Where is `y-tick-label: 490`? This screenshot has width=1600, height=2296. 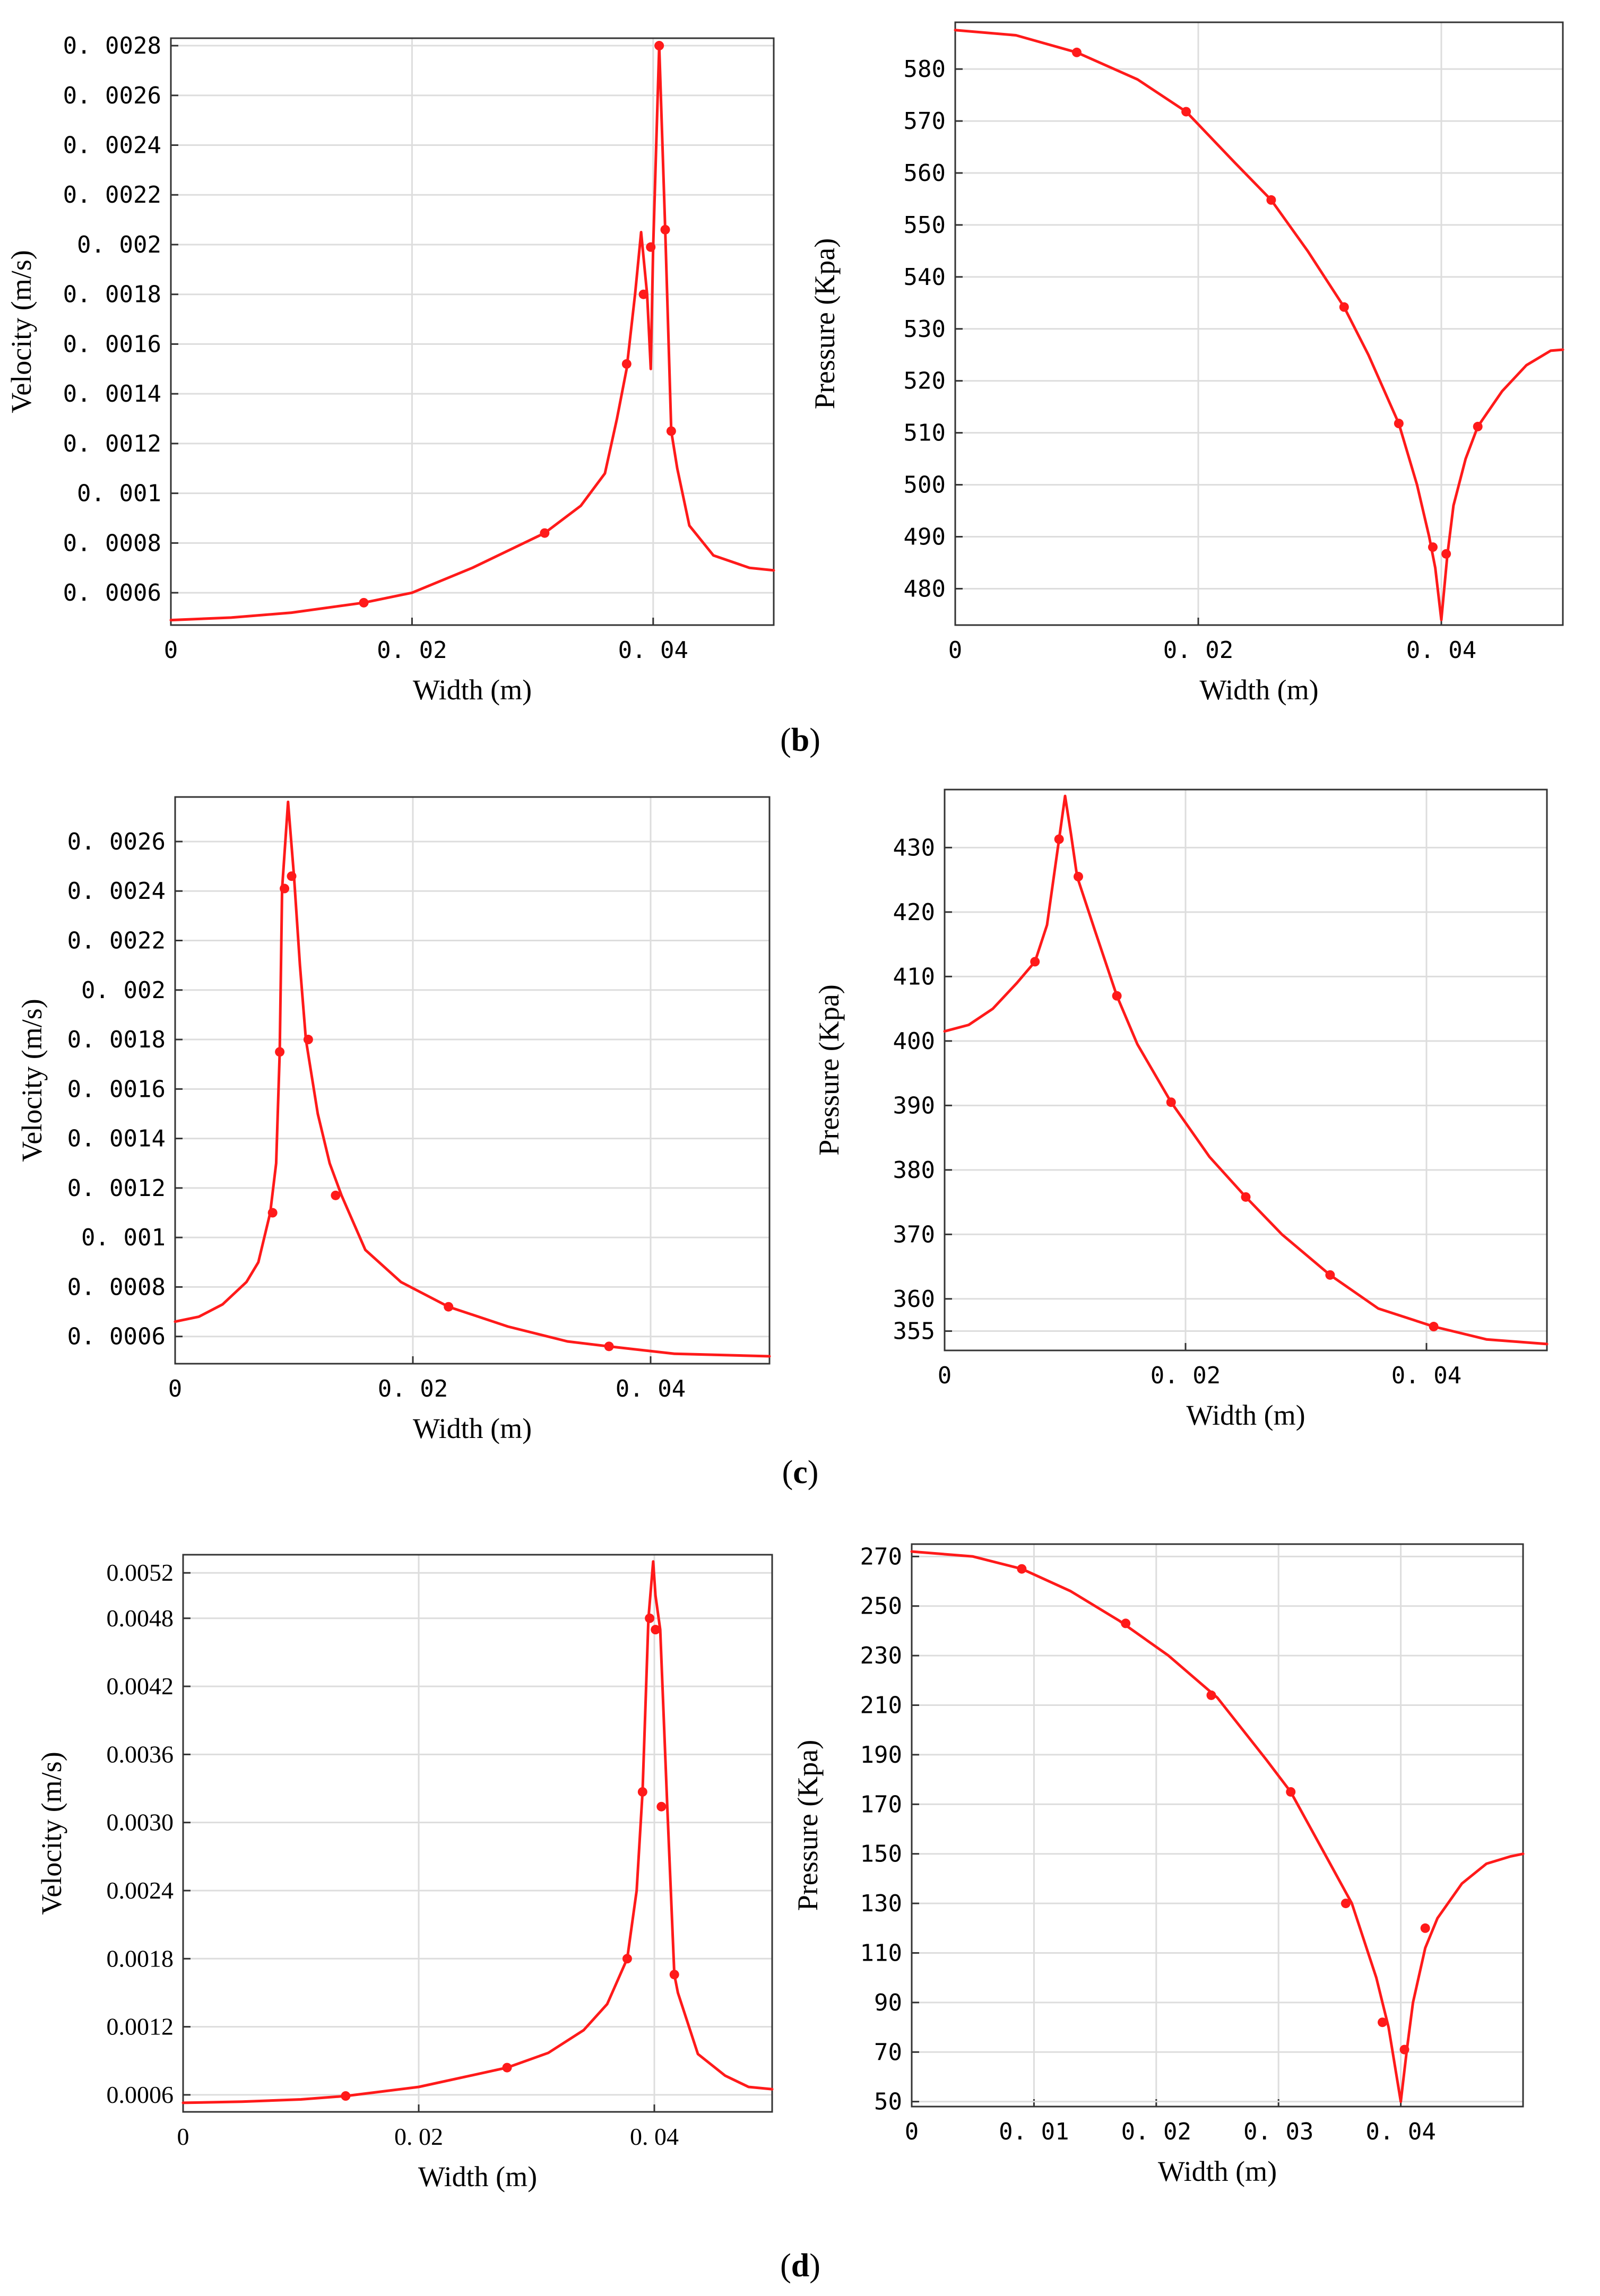
y-tick-label: 490 is located at coordinates (925, 537).